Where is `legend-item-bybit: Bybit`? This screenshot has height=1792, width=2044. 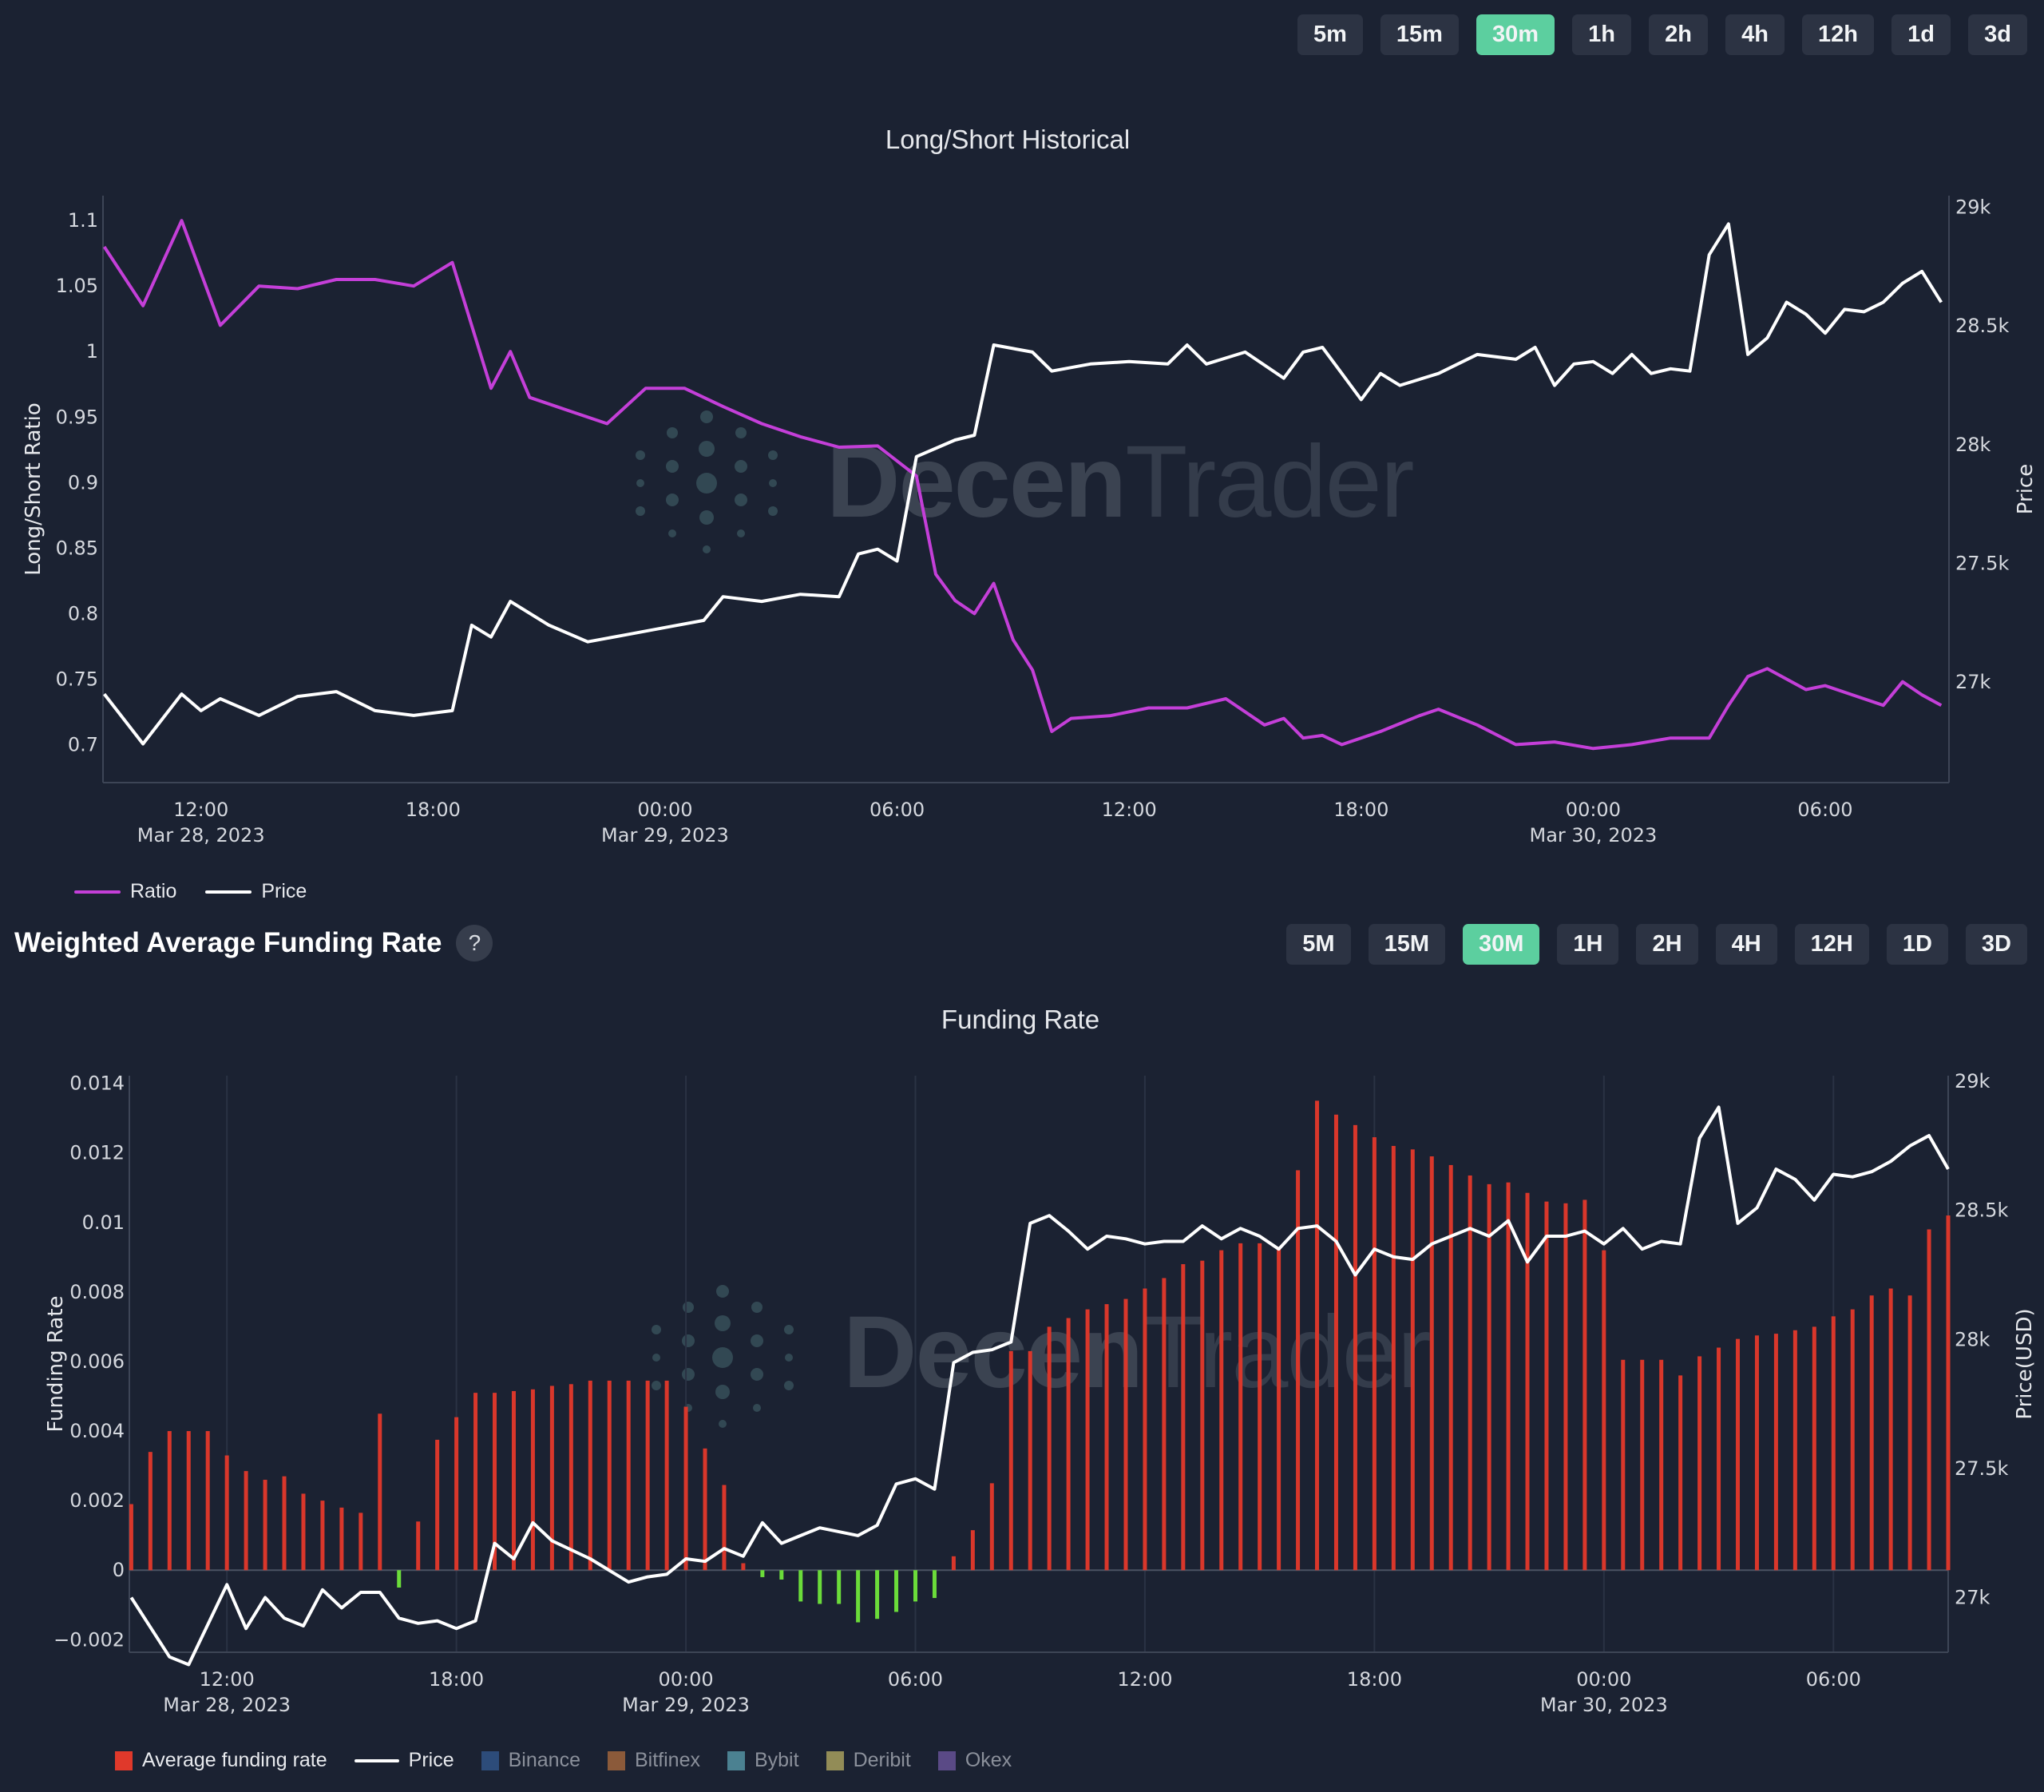 legend-item-bybit: Bybit is located at coordinates (763, 1760).